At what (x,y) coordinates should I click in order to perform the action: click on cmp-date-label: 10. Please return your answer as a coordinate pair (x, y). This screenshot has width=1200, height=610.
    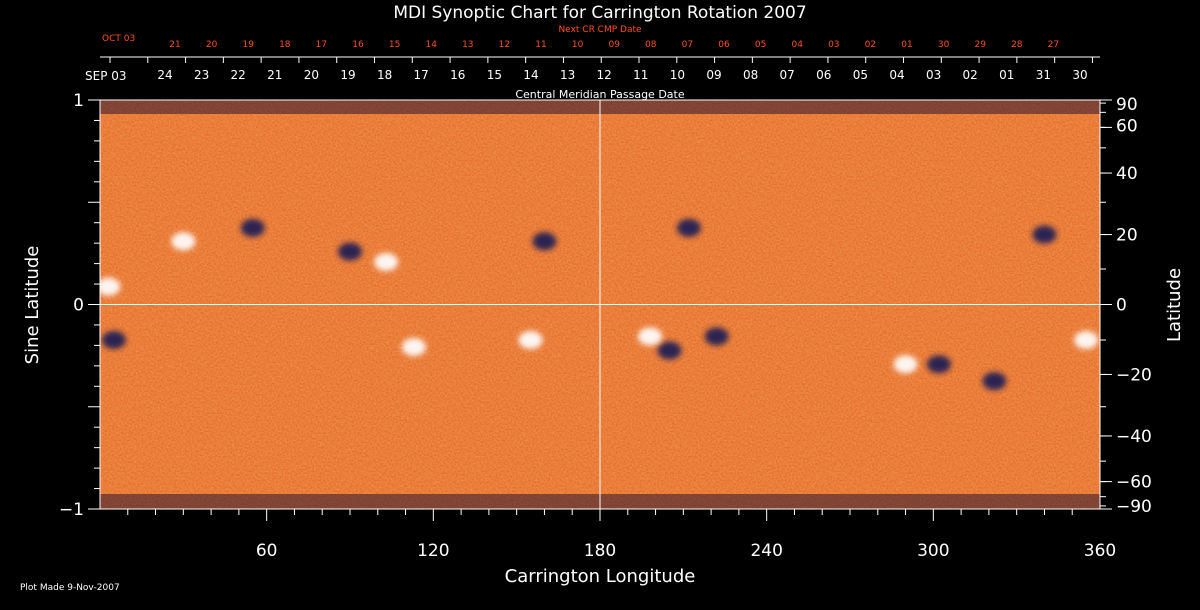
    Looking at the image, I should click on (677, 75).